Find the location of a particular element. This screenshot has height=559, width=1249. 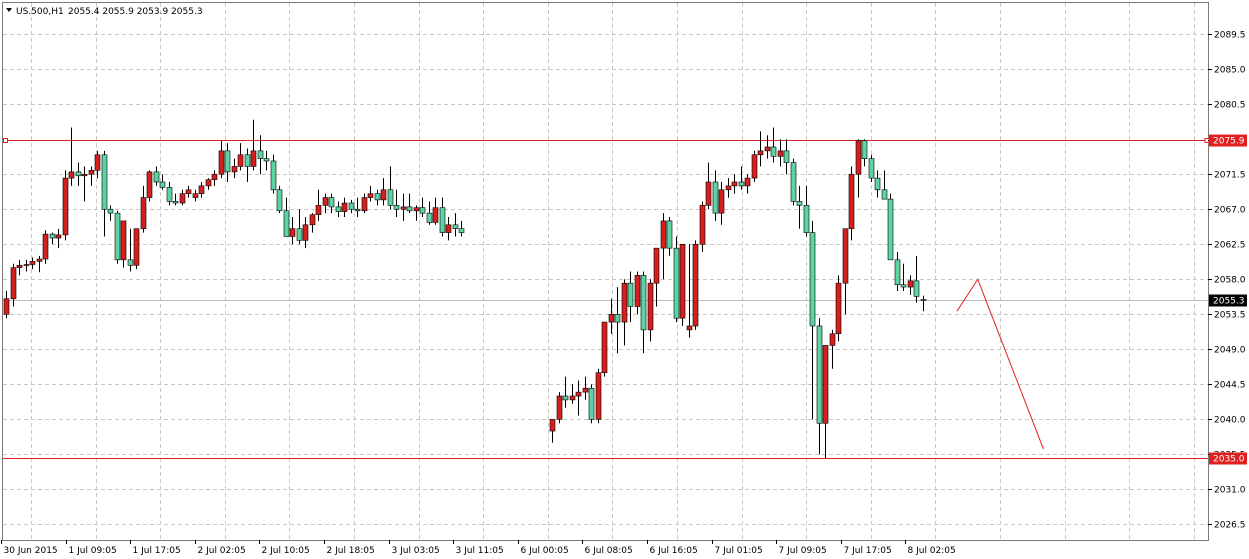

x-tick-label: 8 Jul 02:05 is located at coordinates (932, 551).